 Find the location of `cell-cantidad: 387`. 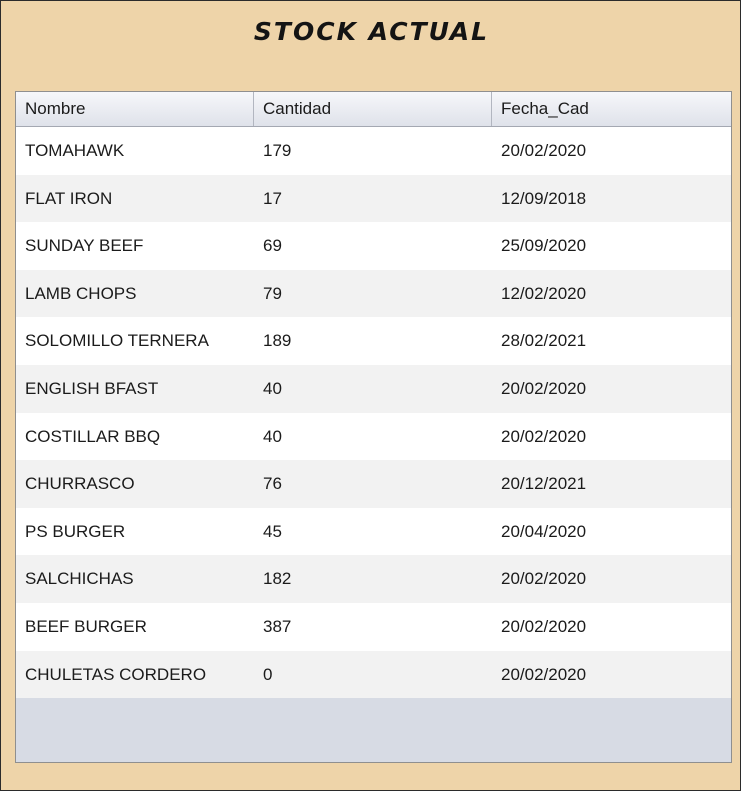

cell-cantidad: 387 is located at coordinates (277, 626).